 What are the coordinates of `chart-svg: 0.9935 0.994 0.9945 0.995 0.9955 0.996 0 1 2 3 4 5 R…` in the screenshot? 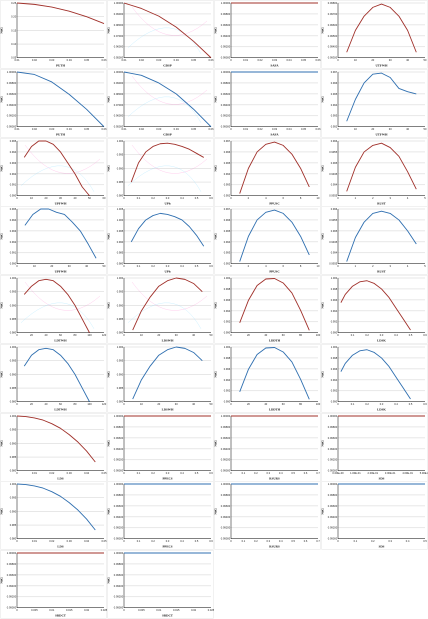 It's located at (374, 171).